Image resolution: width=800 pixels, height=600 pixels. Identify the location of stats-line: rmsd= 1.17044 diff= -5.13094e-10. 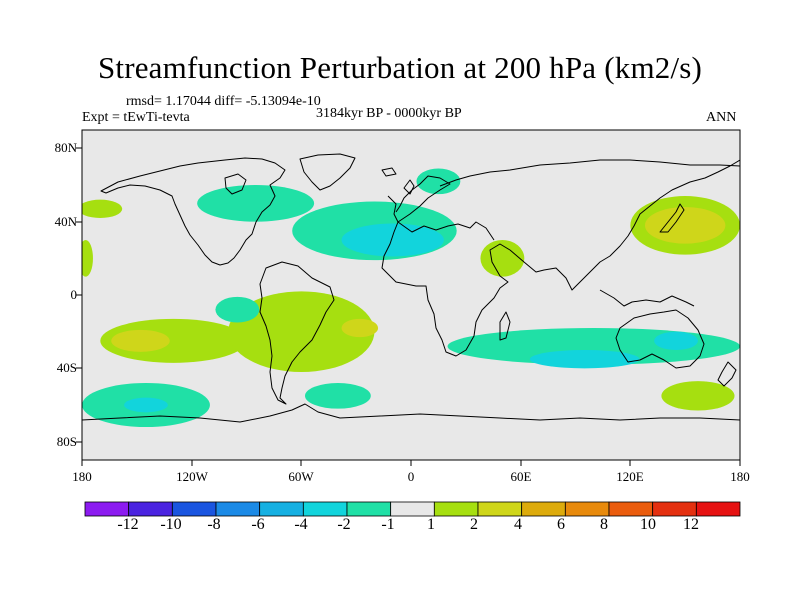
(223, 101).